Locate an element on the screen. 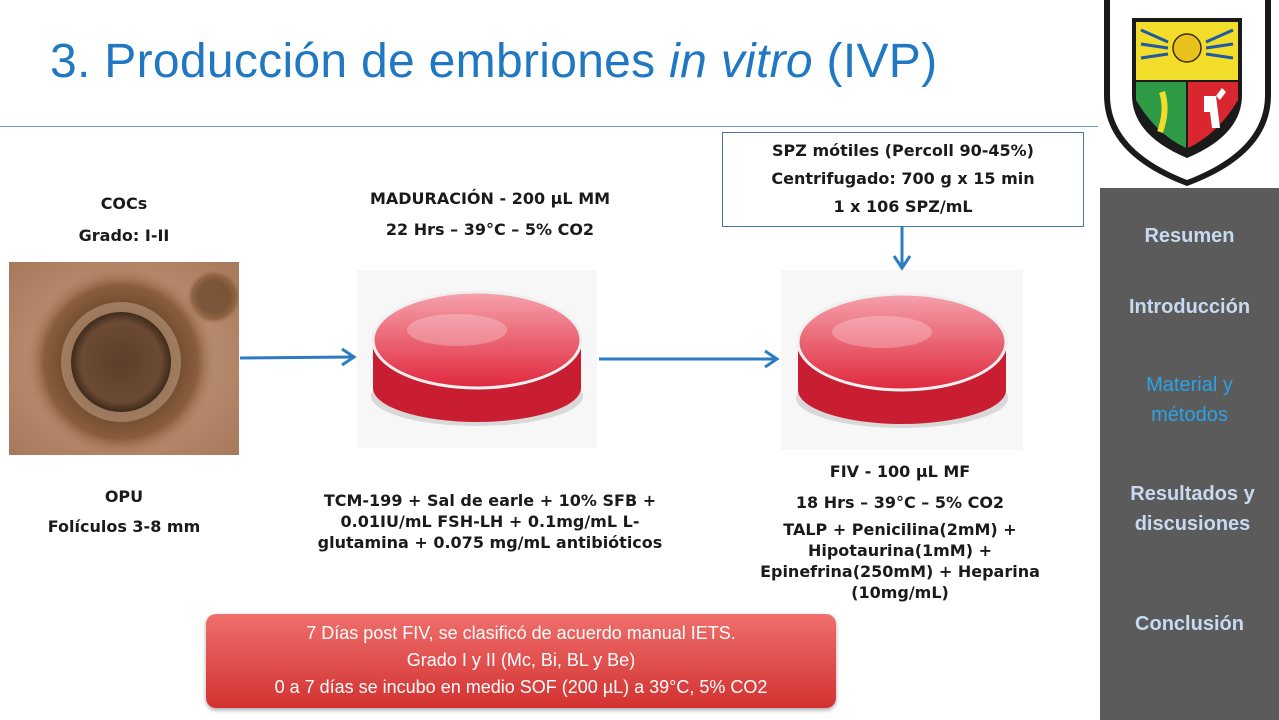  university-seal-logo is located at coordinates (1187, 94).